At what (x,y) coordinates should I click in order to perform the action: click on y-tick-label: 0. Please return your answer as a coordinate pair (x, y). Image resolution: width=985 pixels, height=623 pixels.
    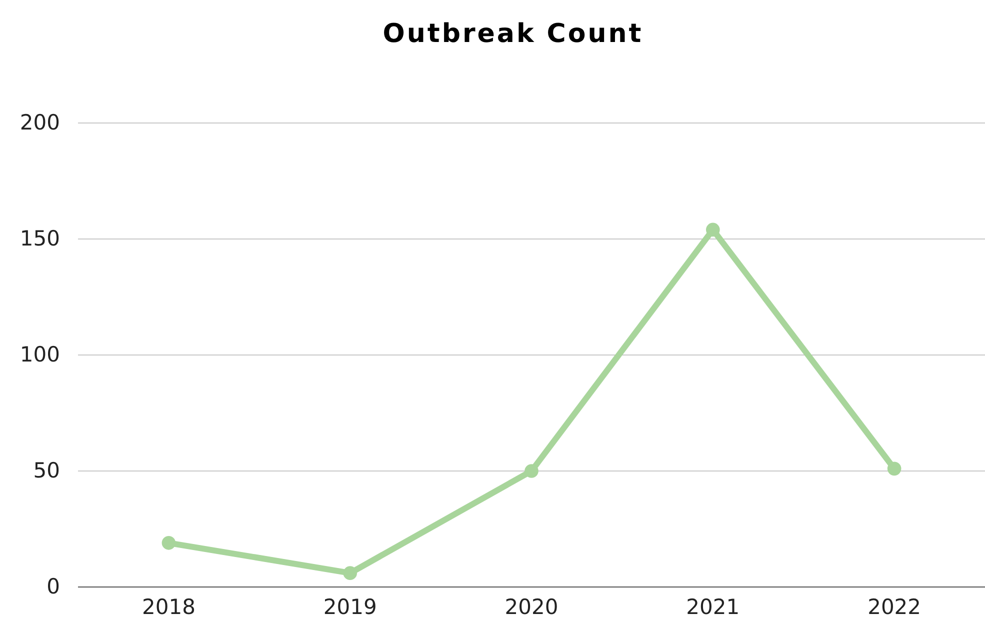
    Looking at the image, I should click on (53, 586).